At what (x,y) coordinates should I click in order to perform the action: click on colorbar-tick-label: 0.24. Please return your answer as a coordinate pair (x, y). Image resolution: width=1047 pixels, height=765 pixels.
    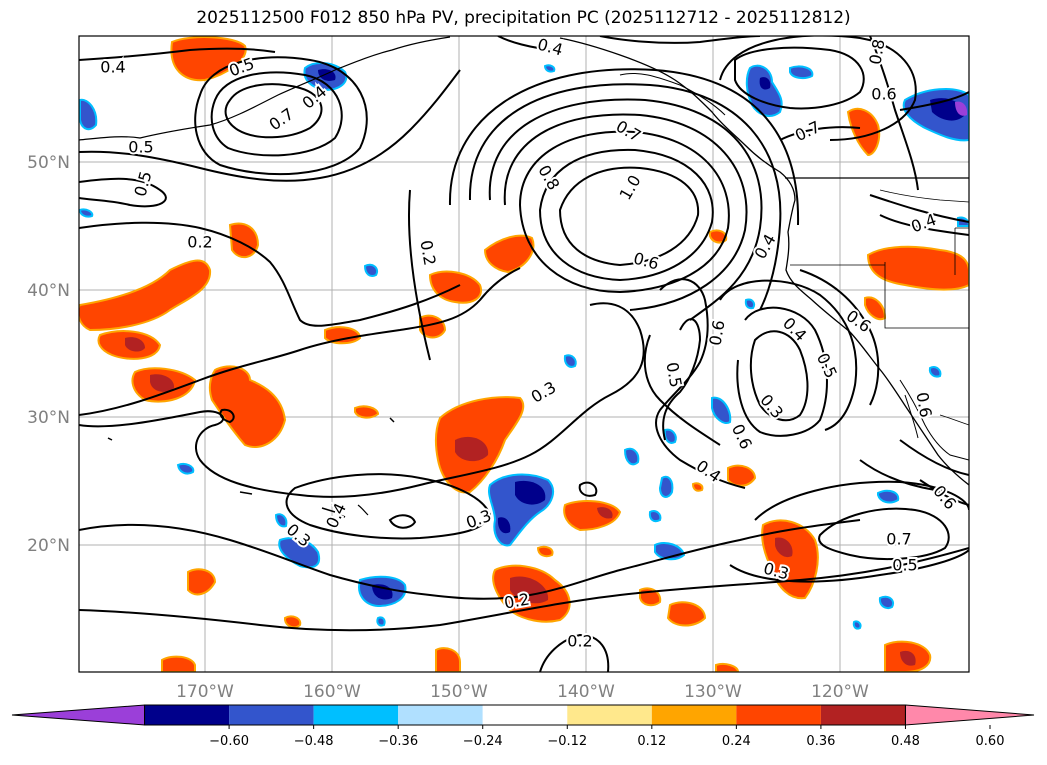
    Looking at the image, I should click on (736, 741).